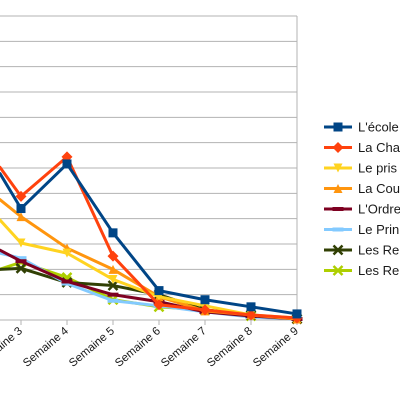 This screenshot has height=400, width=400. Describe the element at coordinates (276, 347) in the screenshot. I see `x-tick-label: Semaine 9` at that location.